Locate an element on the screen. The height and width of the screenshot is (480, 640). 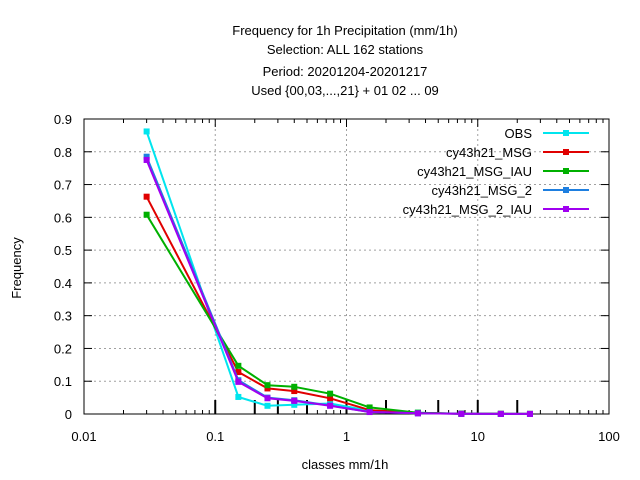
x-axis-label: classes mm/1h is located at coordinates (345, 464).